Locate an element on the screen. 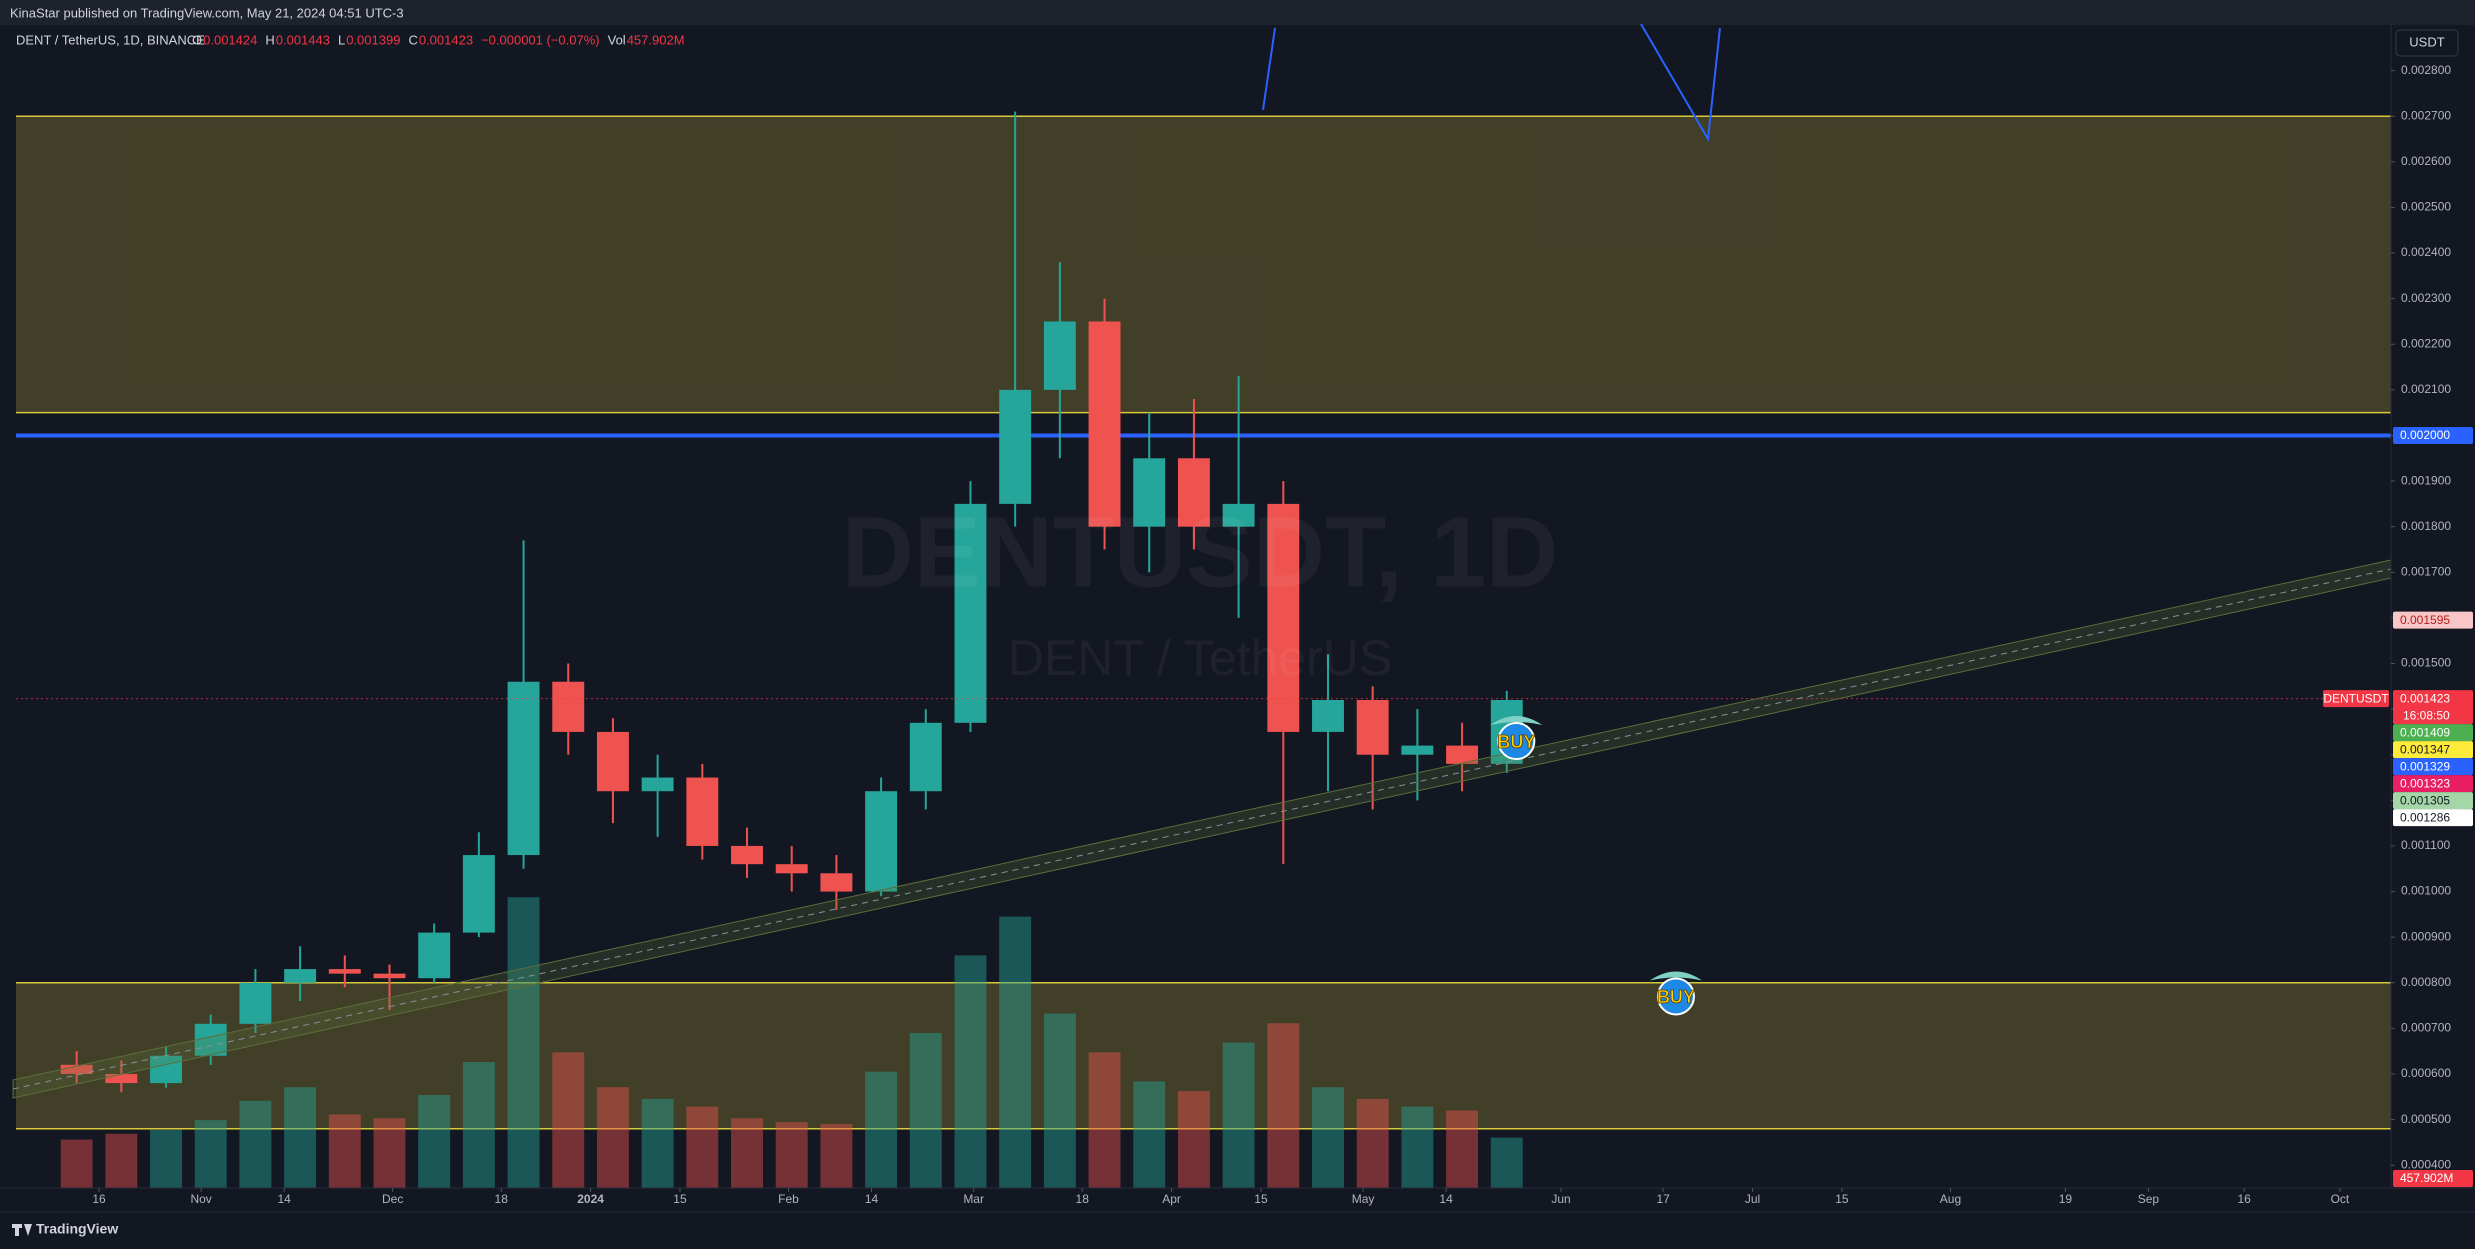  x-tick-label: May is located at coordinates (1363, 1199).